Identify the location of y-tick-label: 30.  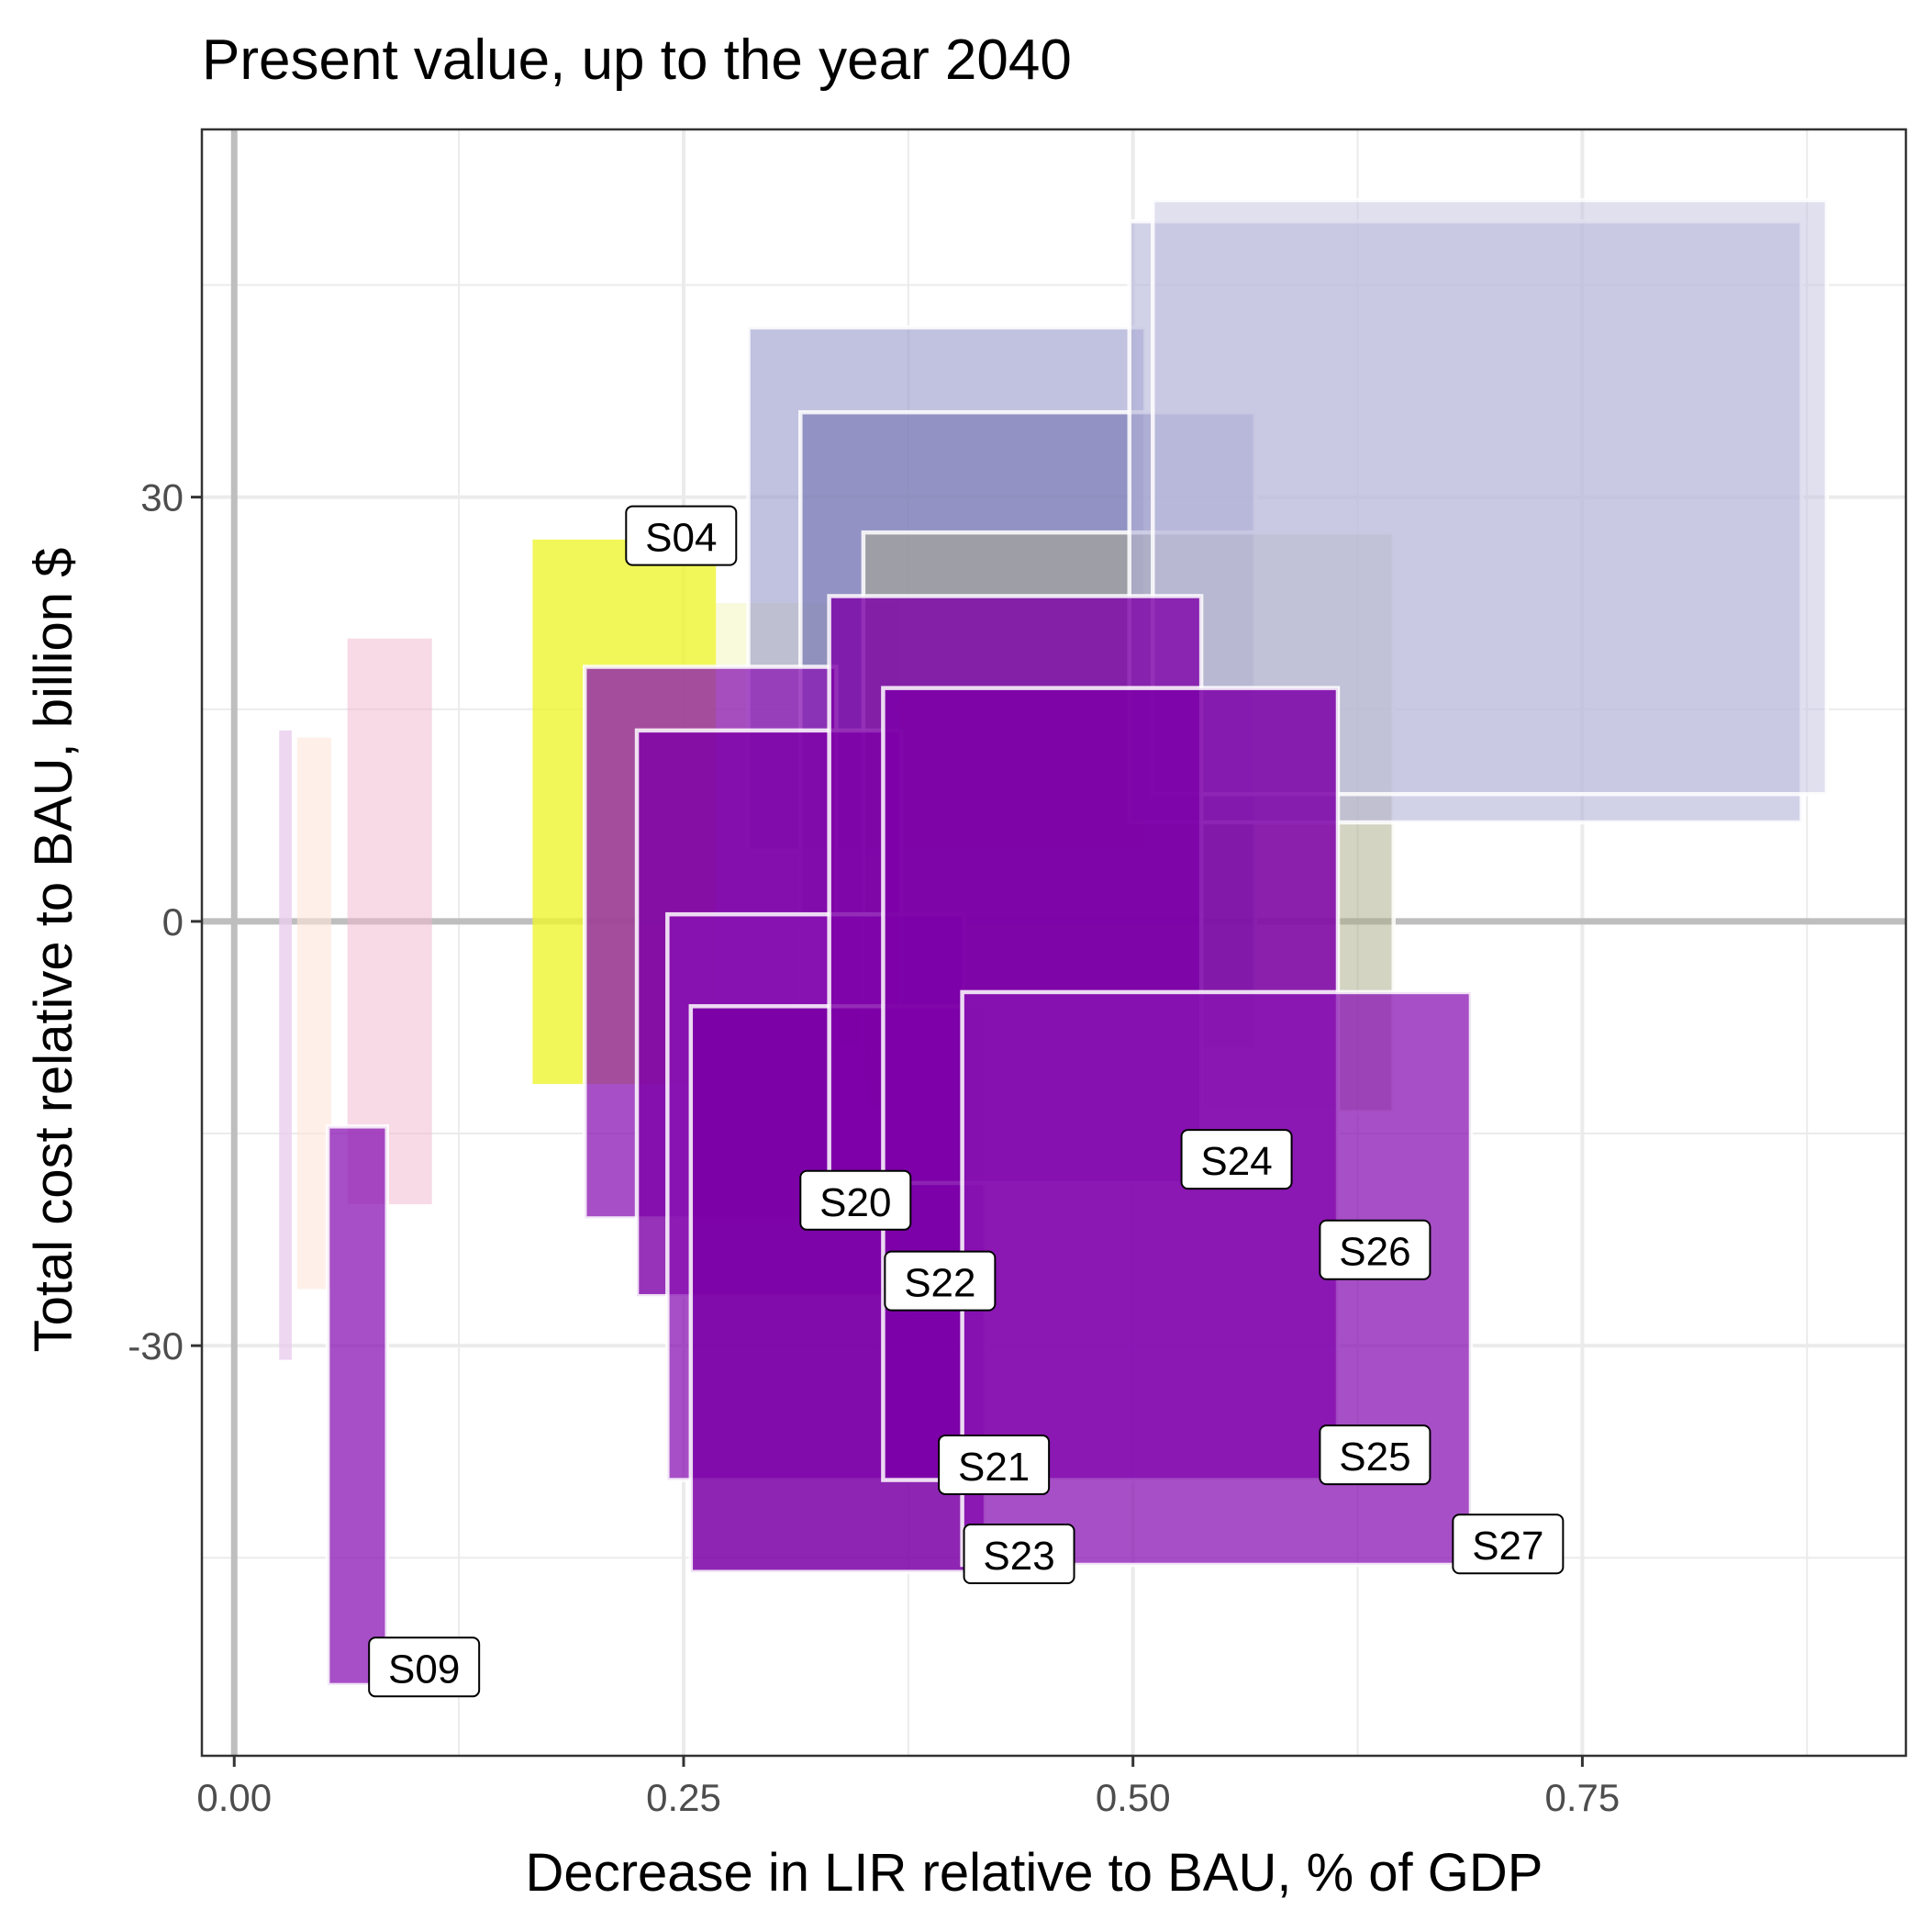
(162, 497).